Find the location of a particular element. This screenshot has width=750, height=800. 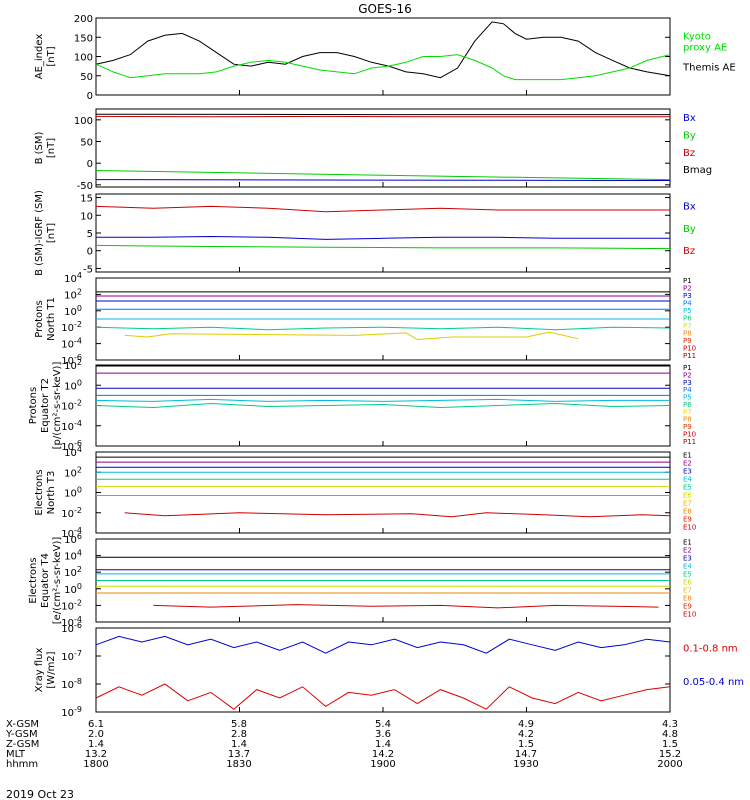

y-tick-label: 10-2 is located at coordinates (71, 327).